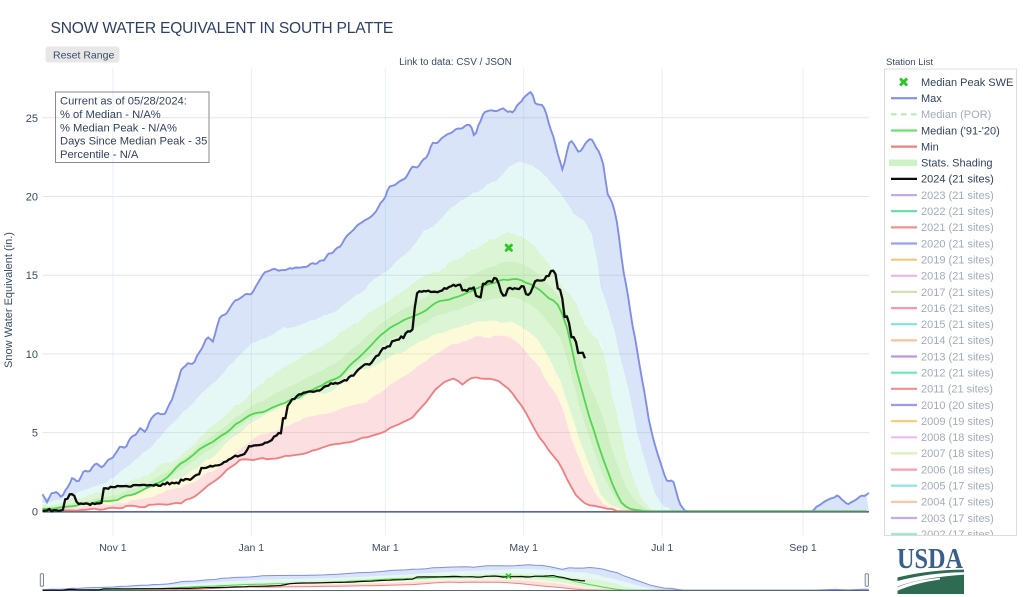  Describe the element at coordinates (32, 355) in the screenshot. I see `svg-text: 10` at that location.